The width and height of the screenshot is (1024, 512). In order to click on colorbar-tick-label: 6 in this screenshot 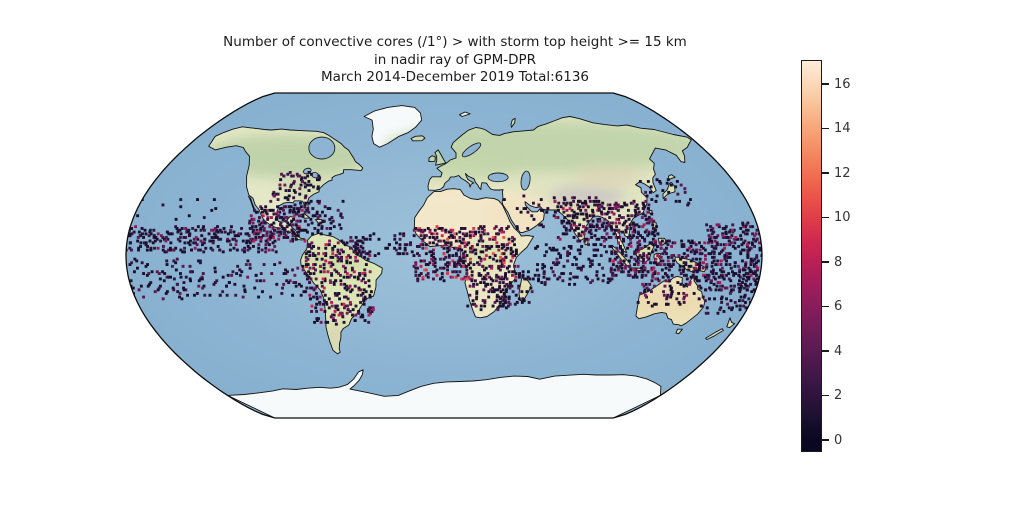, I will do `click(838, 306)`.